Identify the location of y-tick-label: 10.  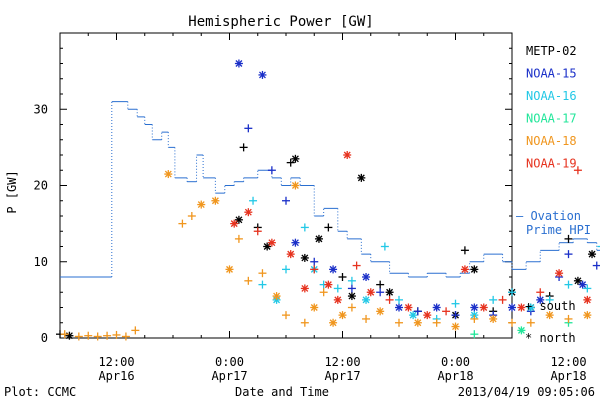
(41, 262).